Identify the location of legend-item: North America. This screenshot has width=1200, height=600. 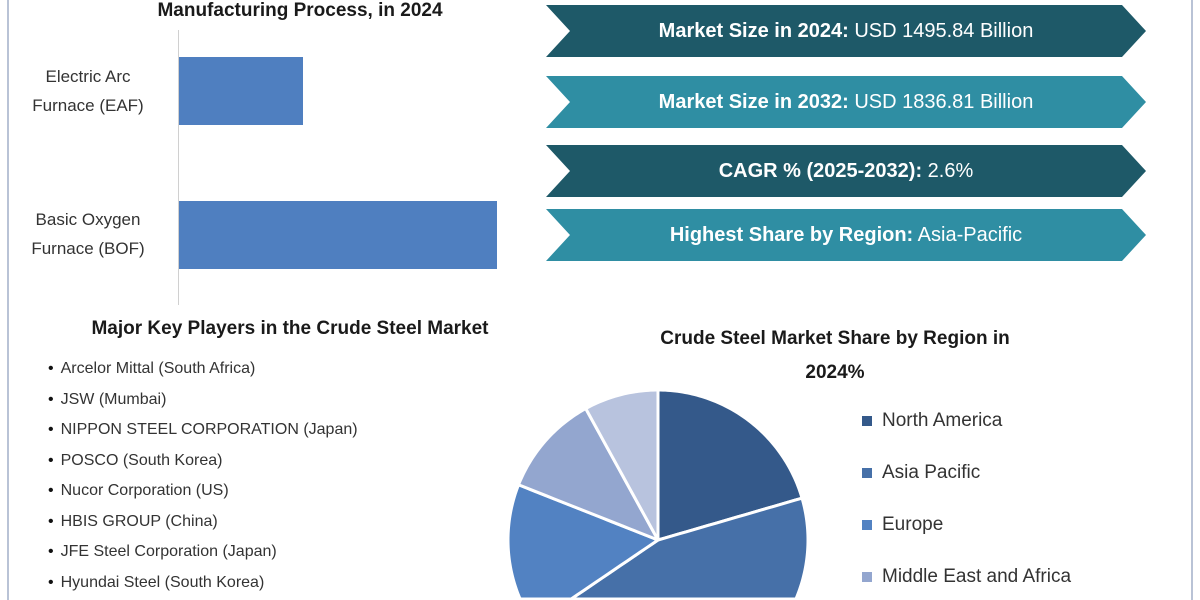
(966, 421).